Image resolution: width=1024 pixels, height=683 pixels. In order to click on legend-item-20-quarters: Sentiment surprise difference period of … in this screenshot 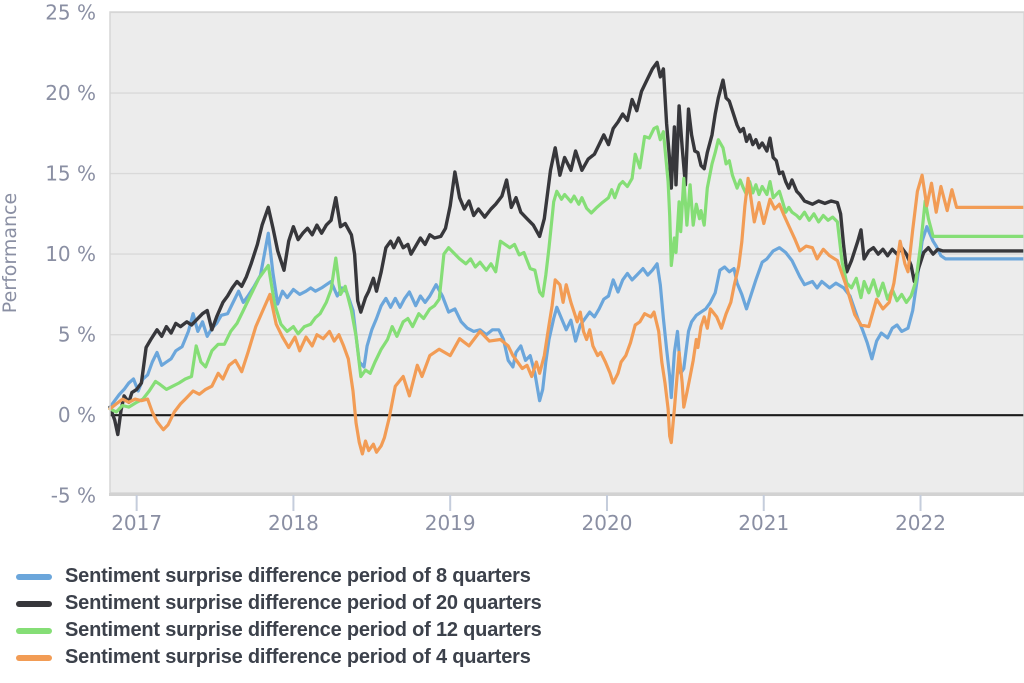, I will do `click(279, 603)`.